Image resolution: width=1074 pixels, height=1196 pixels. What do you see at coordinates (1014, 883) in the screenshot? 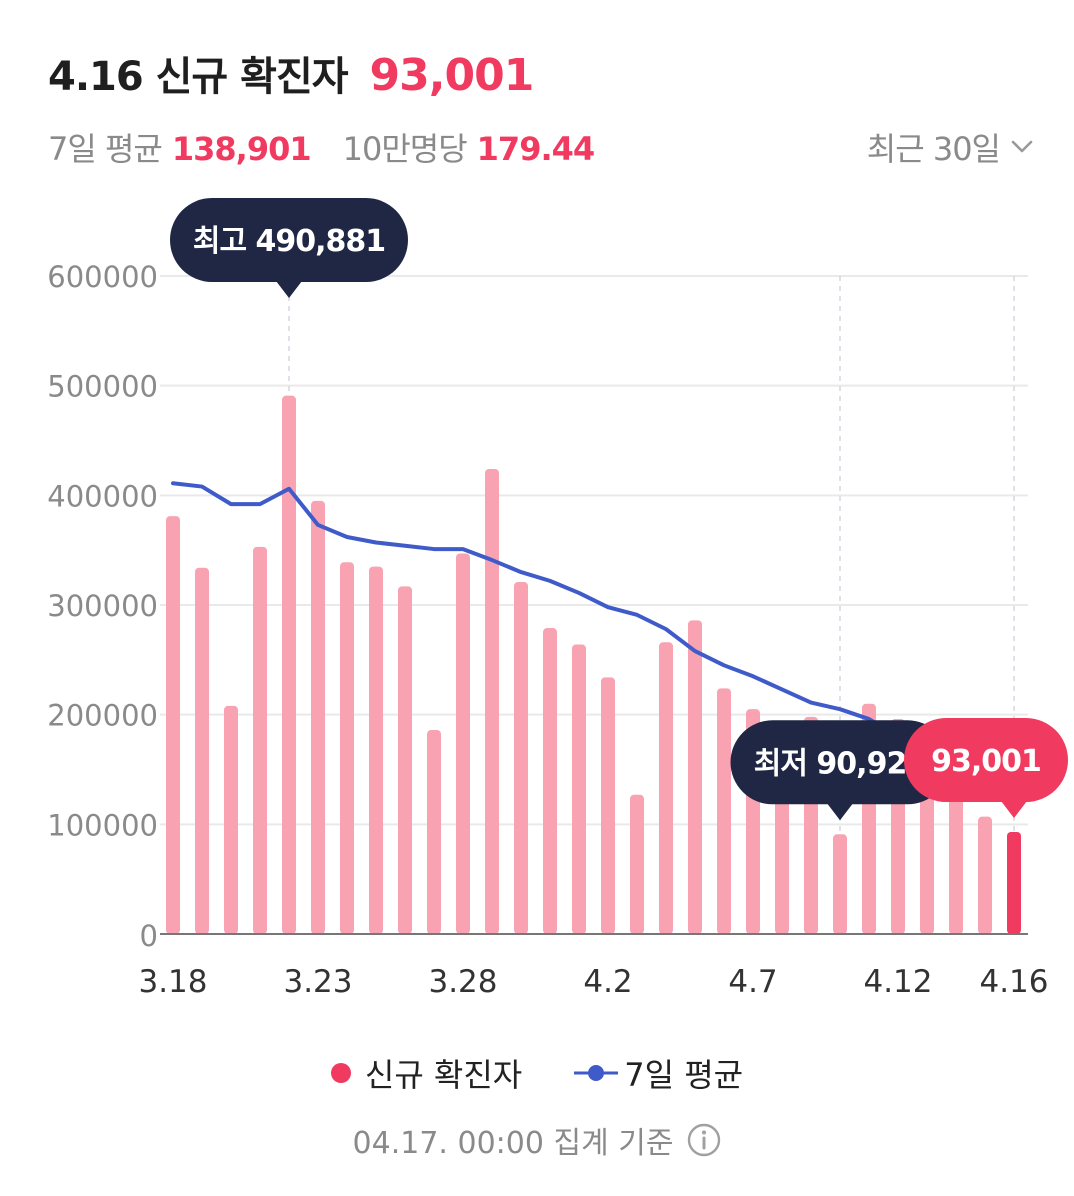
I see `bar-4.16` at bounding box center [1014, 883].